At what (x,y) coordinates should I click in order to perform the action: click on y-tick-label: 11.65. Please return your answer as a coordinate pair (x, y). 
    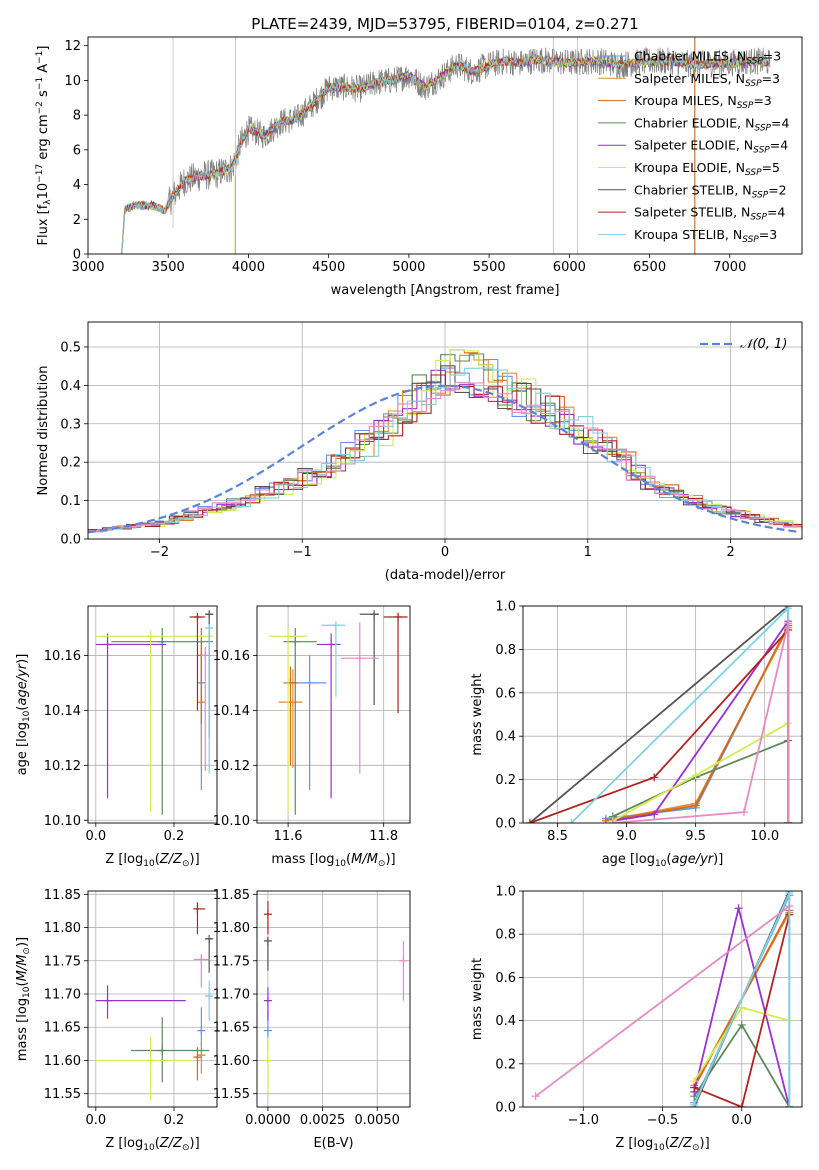
    Looking at the image, I should click on (62, 1028).